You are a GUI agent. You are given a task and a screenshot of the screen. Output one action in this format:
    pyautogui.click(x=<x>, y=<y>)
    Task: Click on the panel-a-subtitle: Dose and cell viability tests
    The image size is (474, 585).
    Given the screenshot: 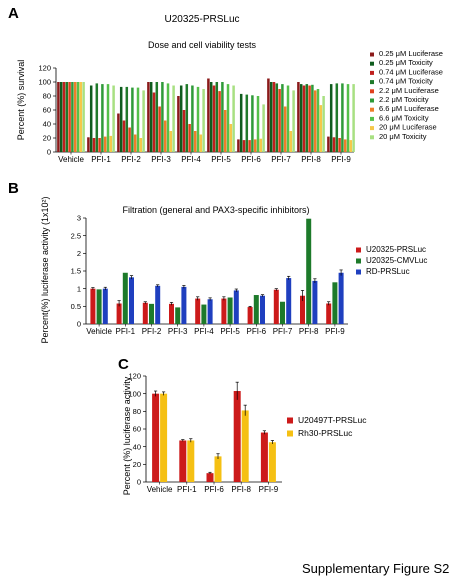 What is the action you would take?
    pyautogui.click(x=202, y=45)
    